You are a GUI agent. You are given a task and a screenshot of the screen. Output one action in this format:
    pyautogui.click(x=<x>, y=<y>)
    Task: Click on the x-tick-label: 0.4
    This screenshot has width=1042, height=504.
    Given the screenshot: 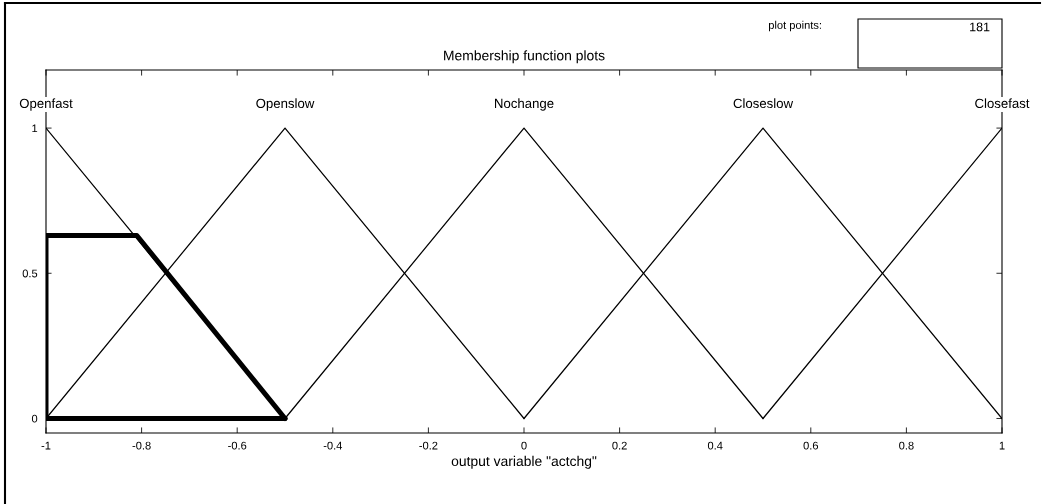 What is the action you would take?
    pyautogui.click(x=715, y=445)
    